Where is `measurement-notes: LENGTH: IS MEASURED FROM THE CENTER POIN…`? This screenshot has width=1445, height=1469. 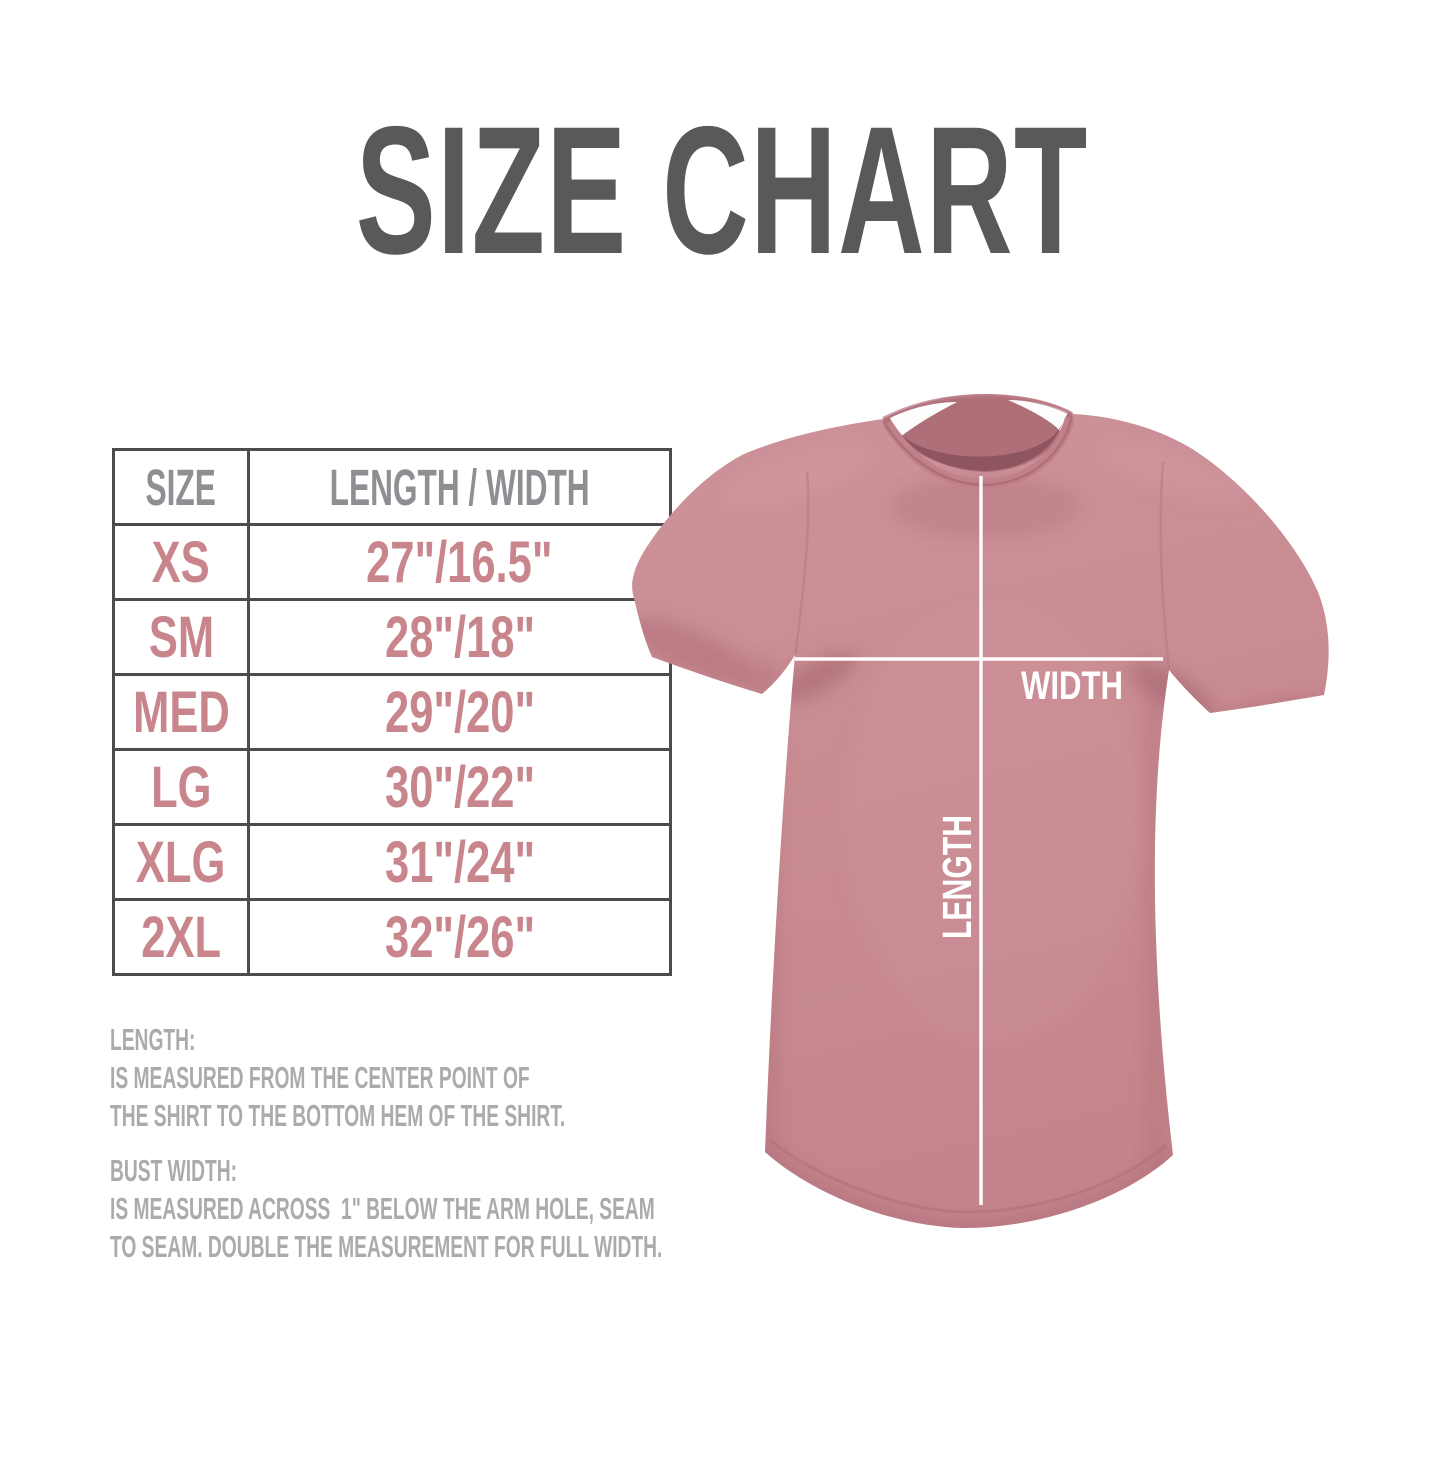
measurement-notes: LENGTH: IS MEASURED FROM THE CENTER POIN… is located at coordinates (555, 1143).